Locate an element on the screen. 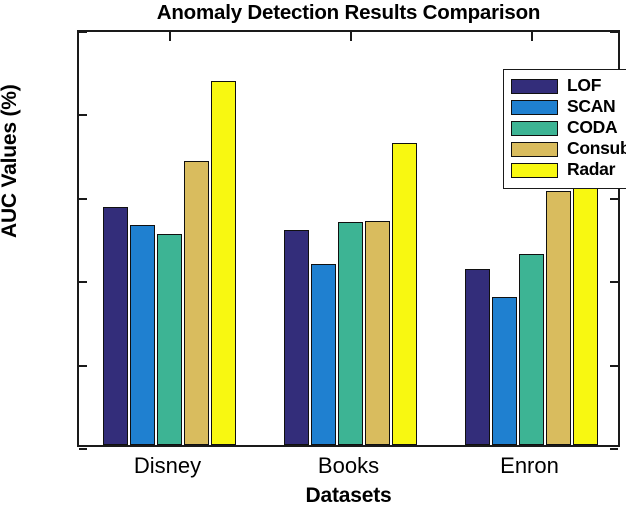 The width and height of the screenshot is (626, 512). bar-books-coda is located at coordinates (350, 333).